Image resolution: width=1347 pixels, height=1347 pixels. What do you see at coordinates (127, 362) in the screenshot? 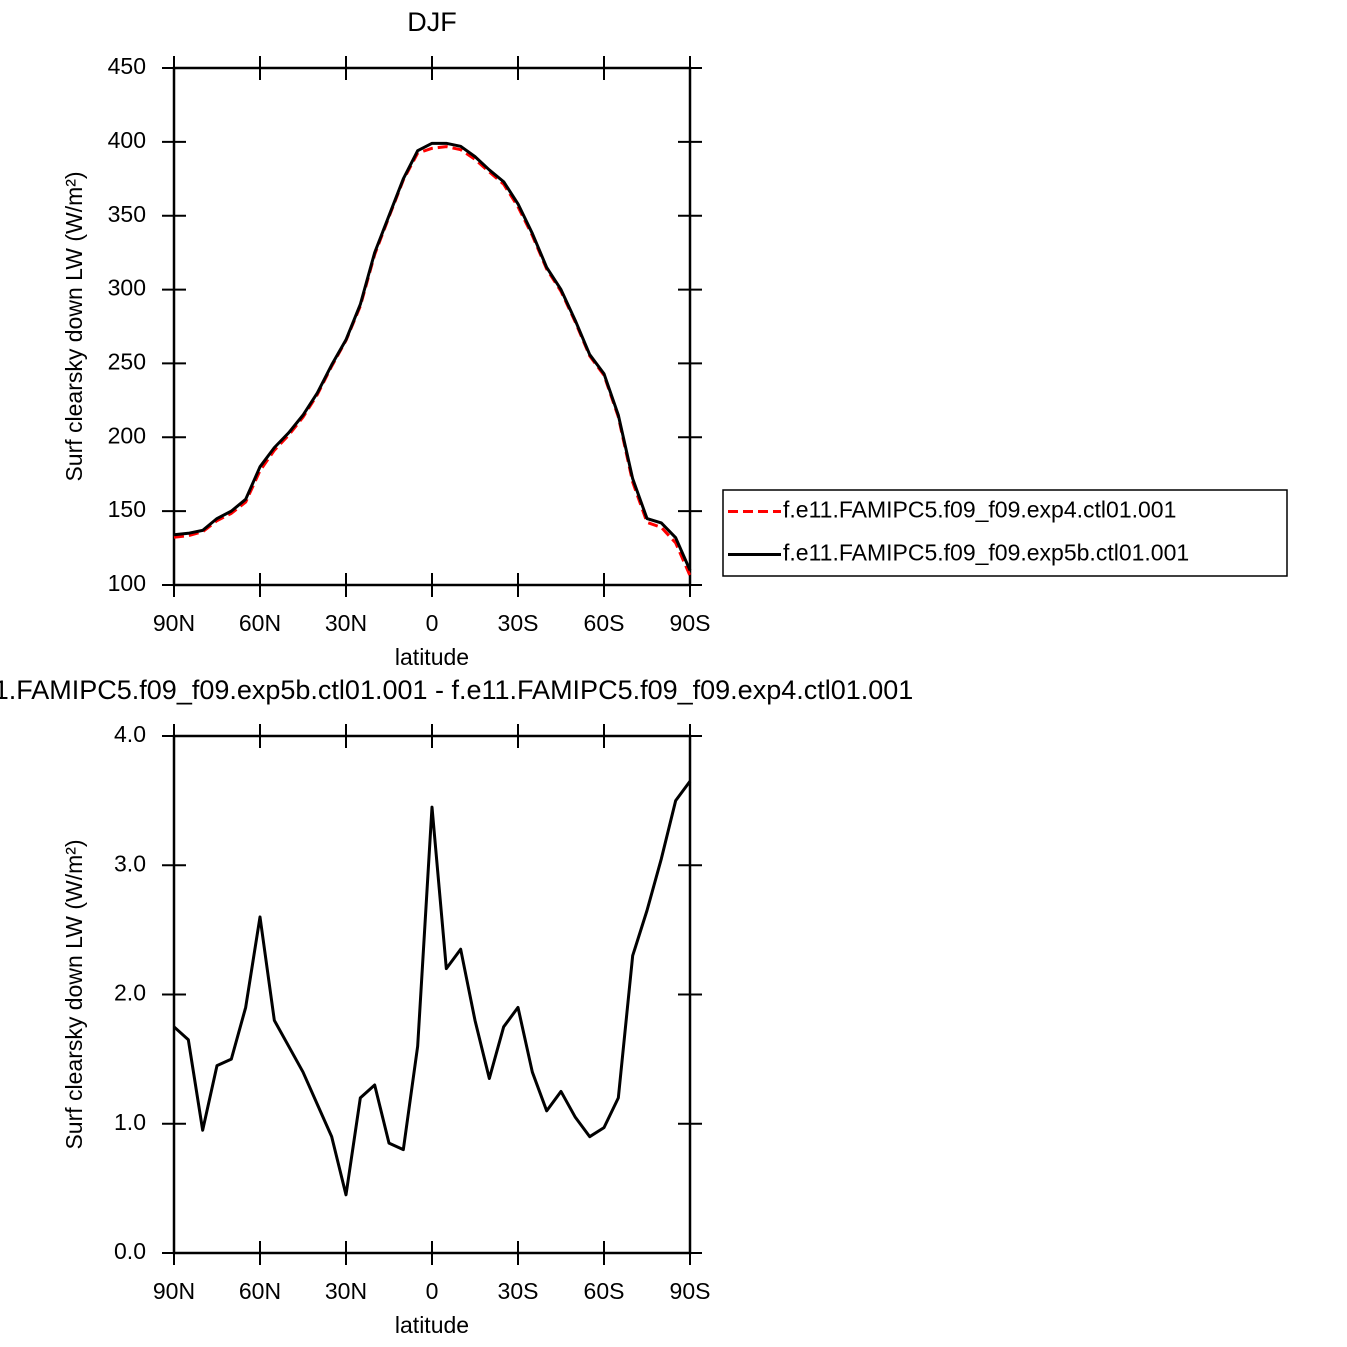
I see `y-tick-label: 250` at bounding box center [127, 362].